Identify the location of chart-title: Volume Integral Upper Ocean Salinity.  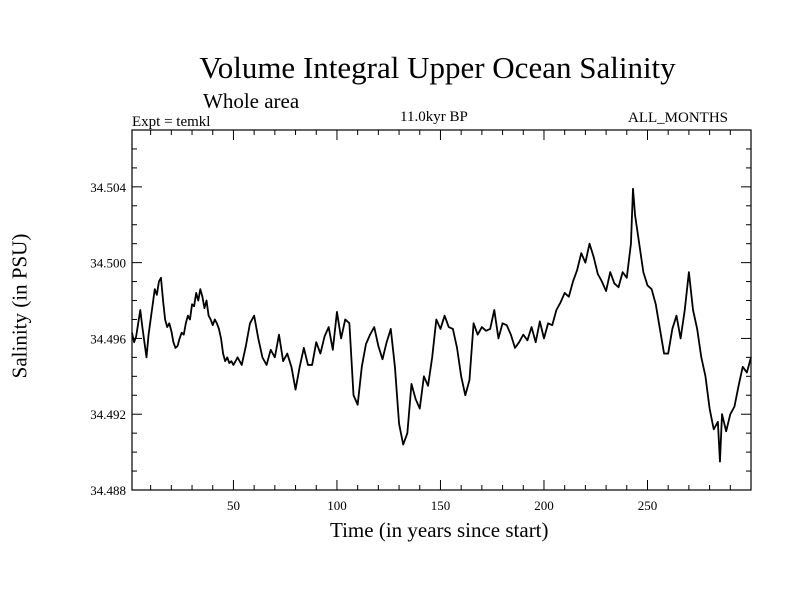
(437, 67).